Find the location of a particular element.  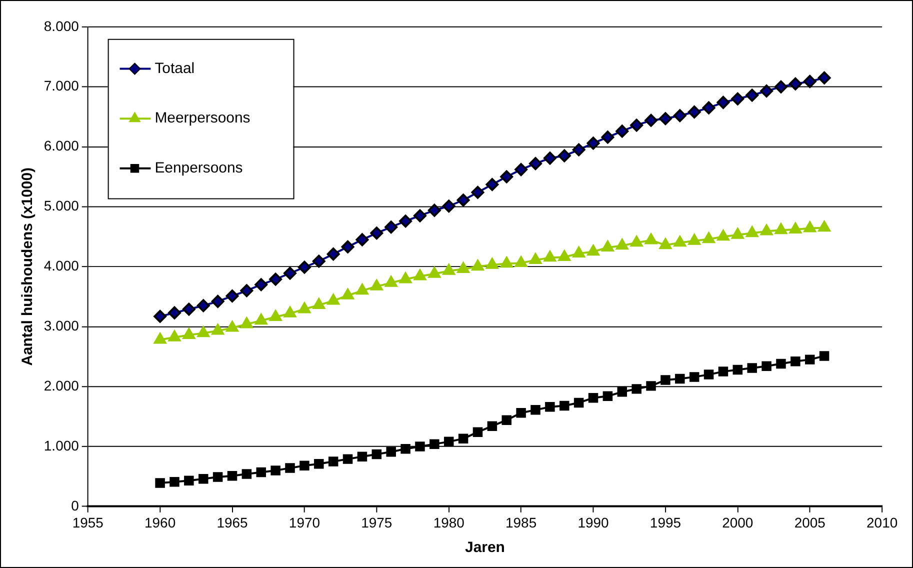

y-axis-title: Aantal huishoudens (x1000) is located at coordinates (27, 267).